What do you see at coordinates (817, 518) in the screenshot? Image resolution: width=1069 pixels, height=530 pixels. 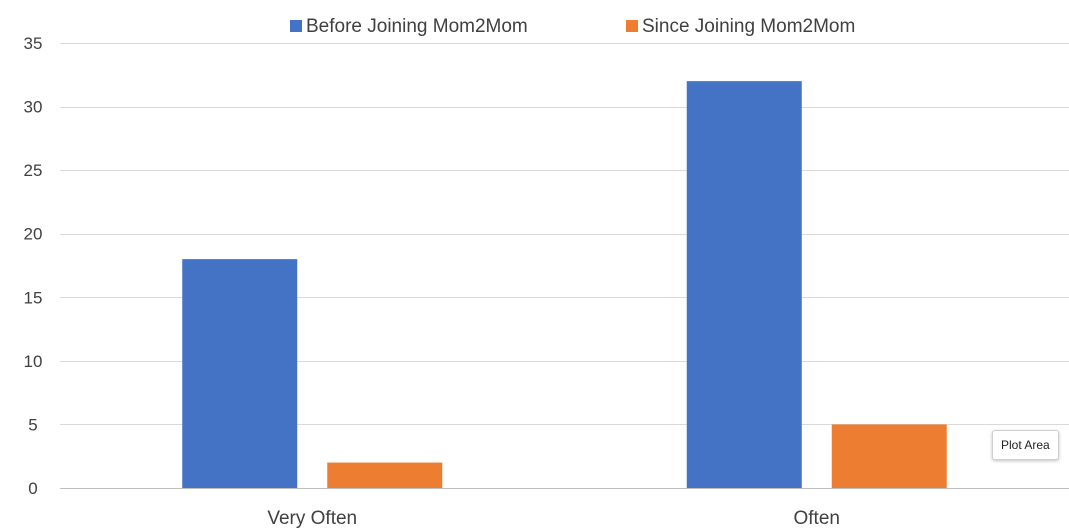 I see `x-category-label: Often` at bounding box center [817, 518].